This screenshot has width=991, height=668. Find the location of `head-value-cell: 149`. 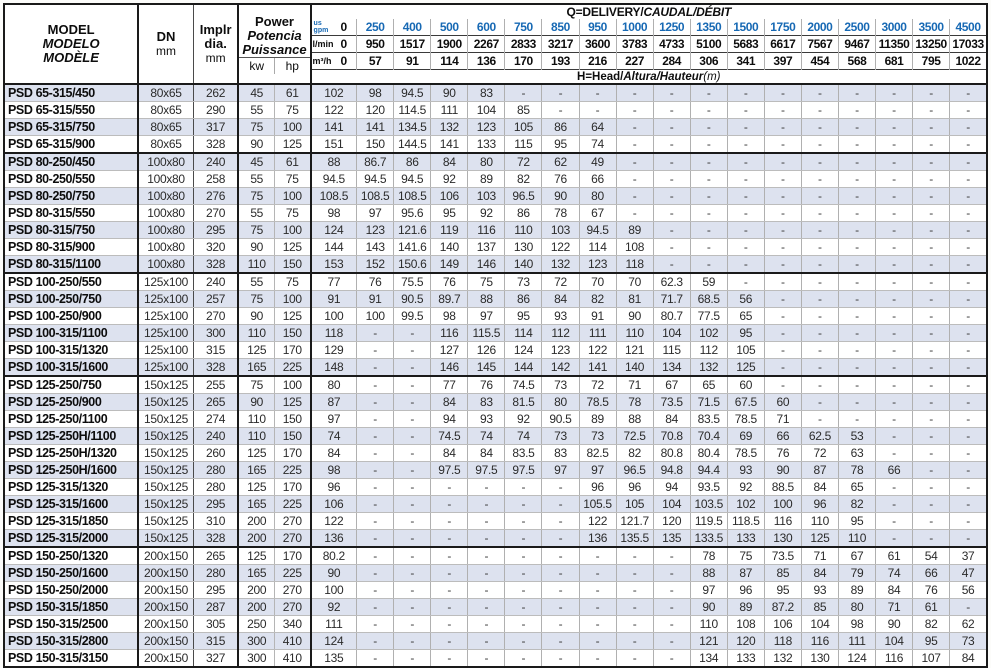

head-value-cell: 149 is located at coordinates (449, 264).